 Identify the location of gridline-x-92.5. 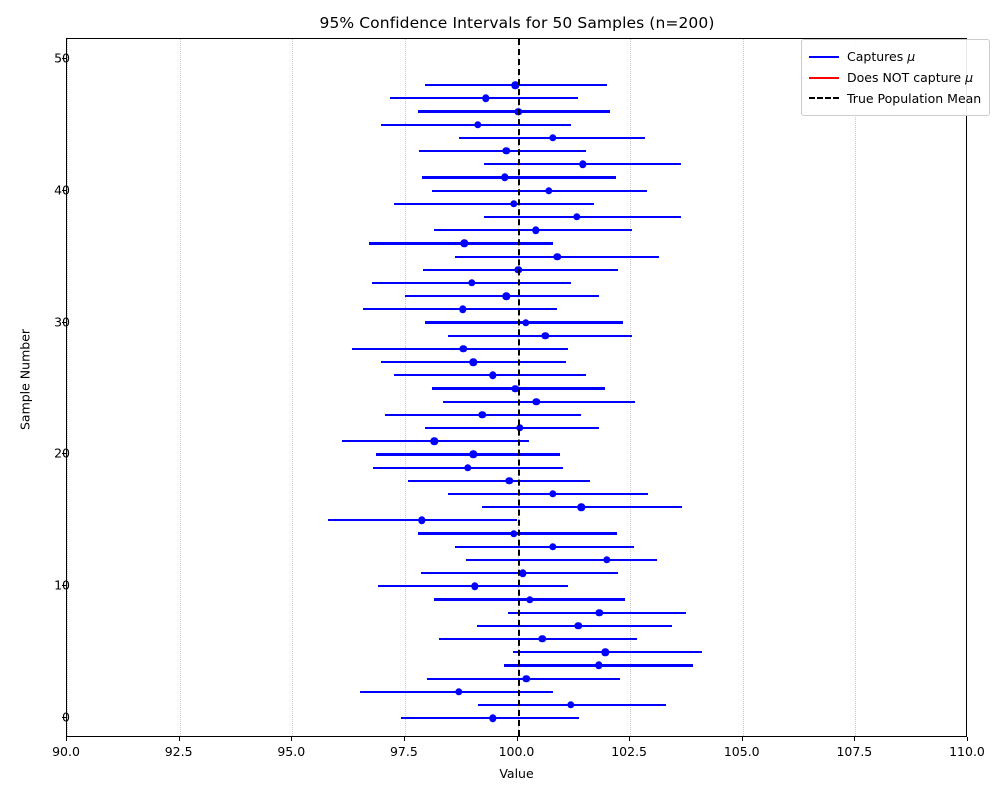
(180, 387).